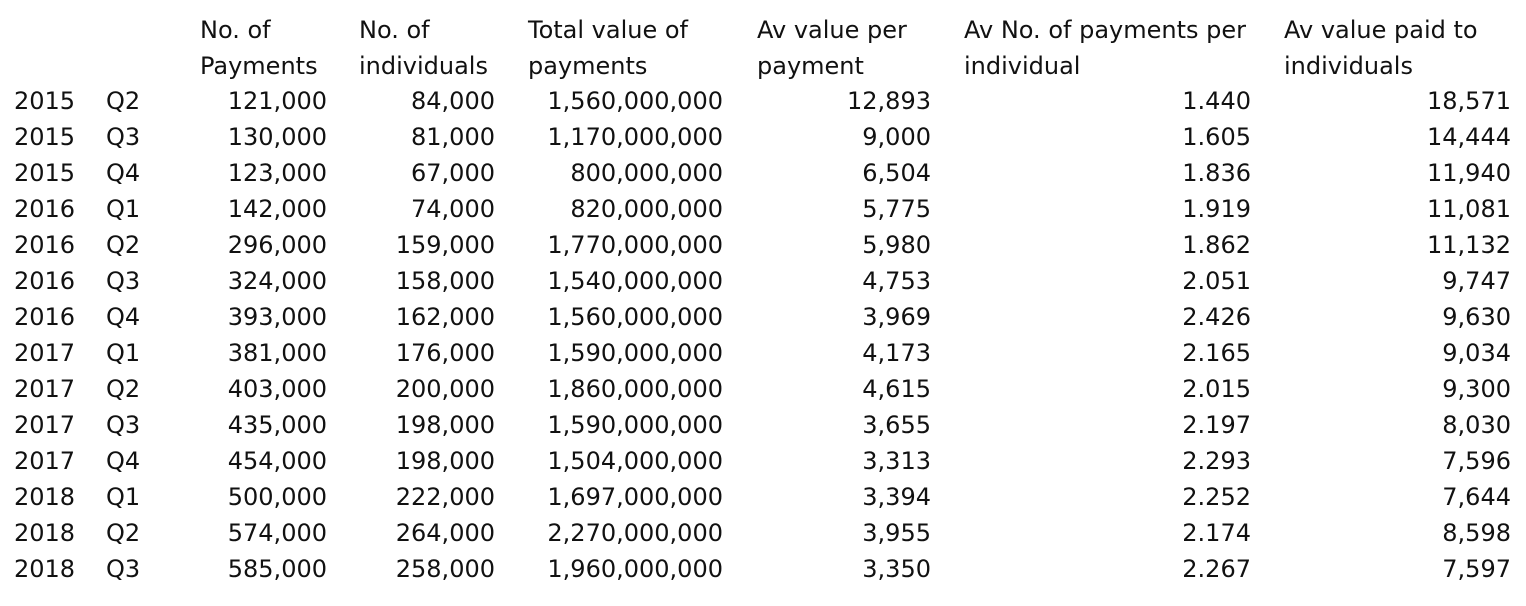 Image resolution: width=1526 pixels, height=606 pixels. Describe the element at coordinates (277, 281) in the screenshot. I see `payments-cell: 324,000` at that location.